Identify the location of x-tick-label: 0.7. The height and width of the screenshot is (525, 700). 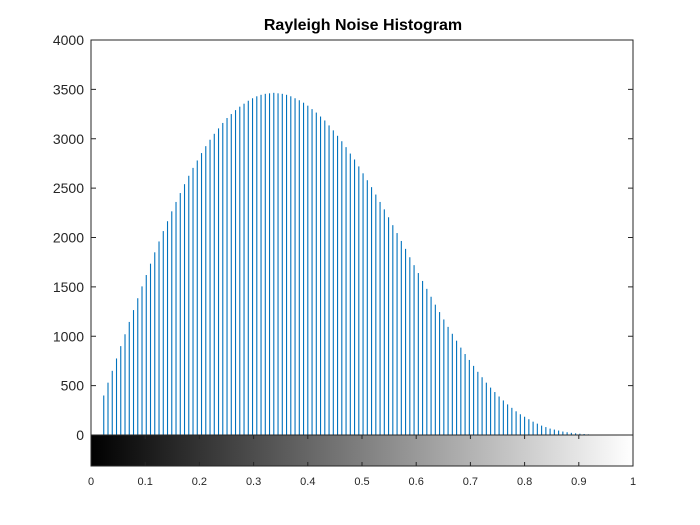
(470, 482).